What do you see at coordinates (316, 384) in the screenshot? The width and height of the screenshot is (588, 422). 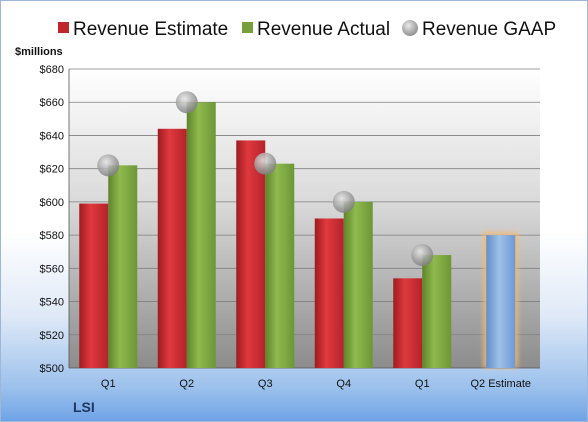 I see `x-axis-ticks: Q1 Q2 Q3 Q4 Q1 Q2 Estimate` at bounding box center [316, 384].